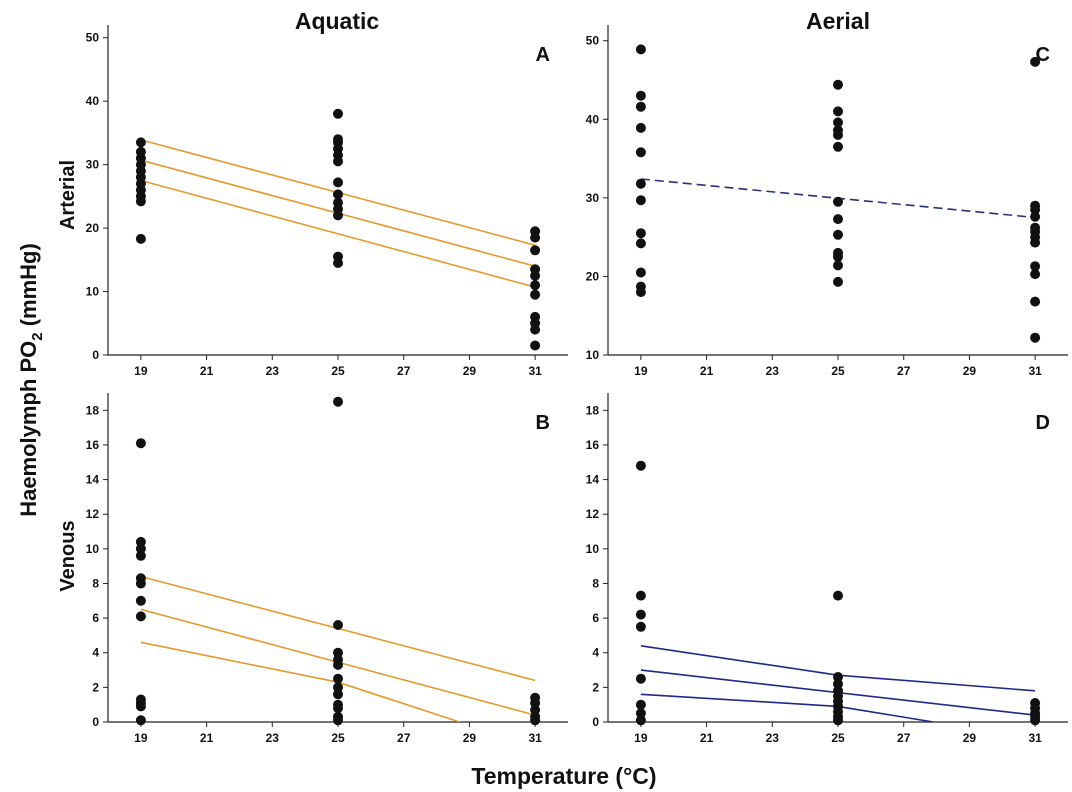  I want to click on row-title-arterial: Arterial, so click(68, 195).